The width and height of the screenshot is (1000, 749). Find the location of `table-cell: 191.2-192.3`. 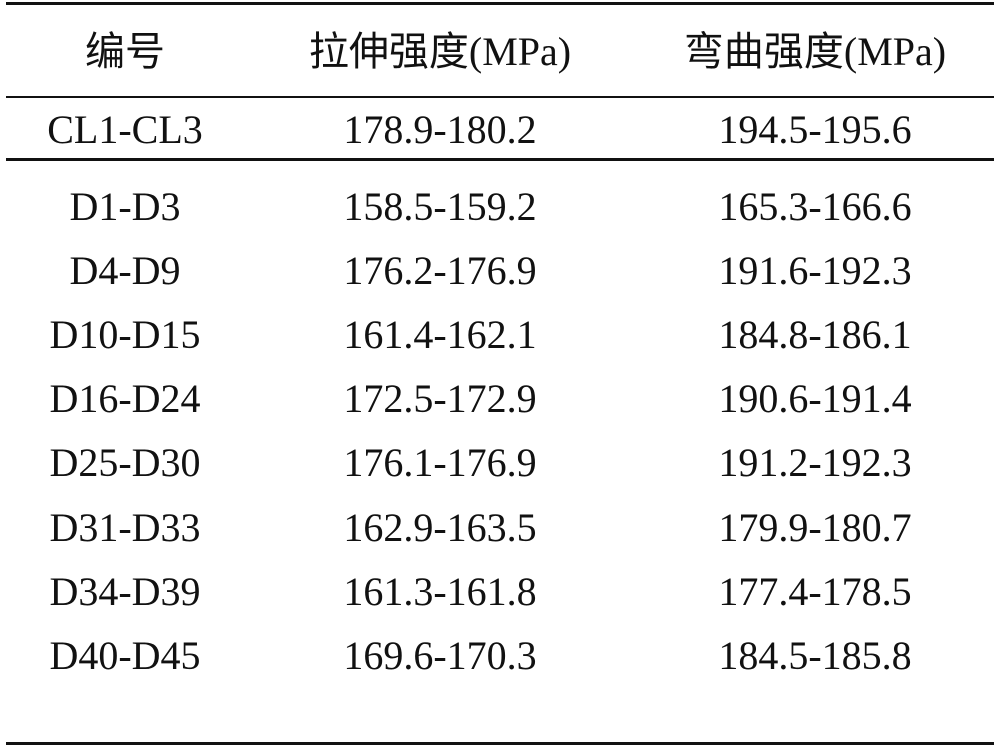

table-cell: 191.2-192.3 is located at coordinates (815, 463).